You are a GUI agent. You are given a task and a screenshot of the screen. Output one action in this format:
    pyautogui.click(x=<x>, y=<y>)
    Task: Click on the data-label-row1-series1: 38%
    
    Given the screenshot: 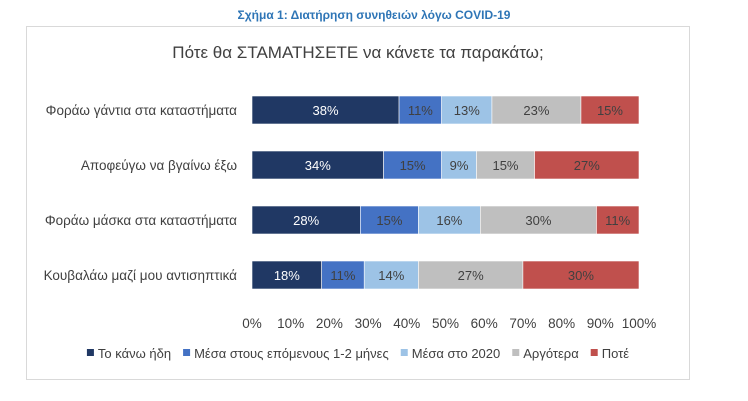 What is the action you would take?
    pyautogui.click(x=326, y=110)
    